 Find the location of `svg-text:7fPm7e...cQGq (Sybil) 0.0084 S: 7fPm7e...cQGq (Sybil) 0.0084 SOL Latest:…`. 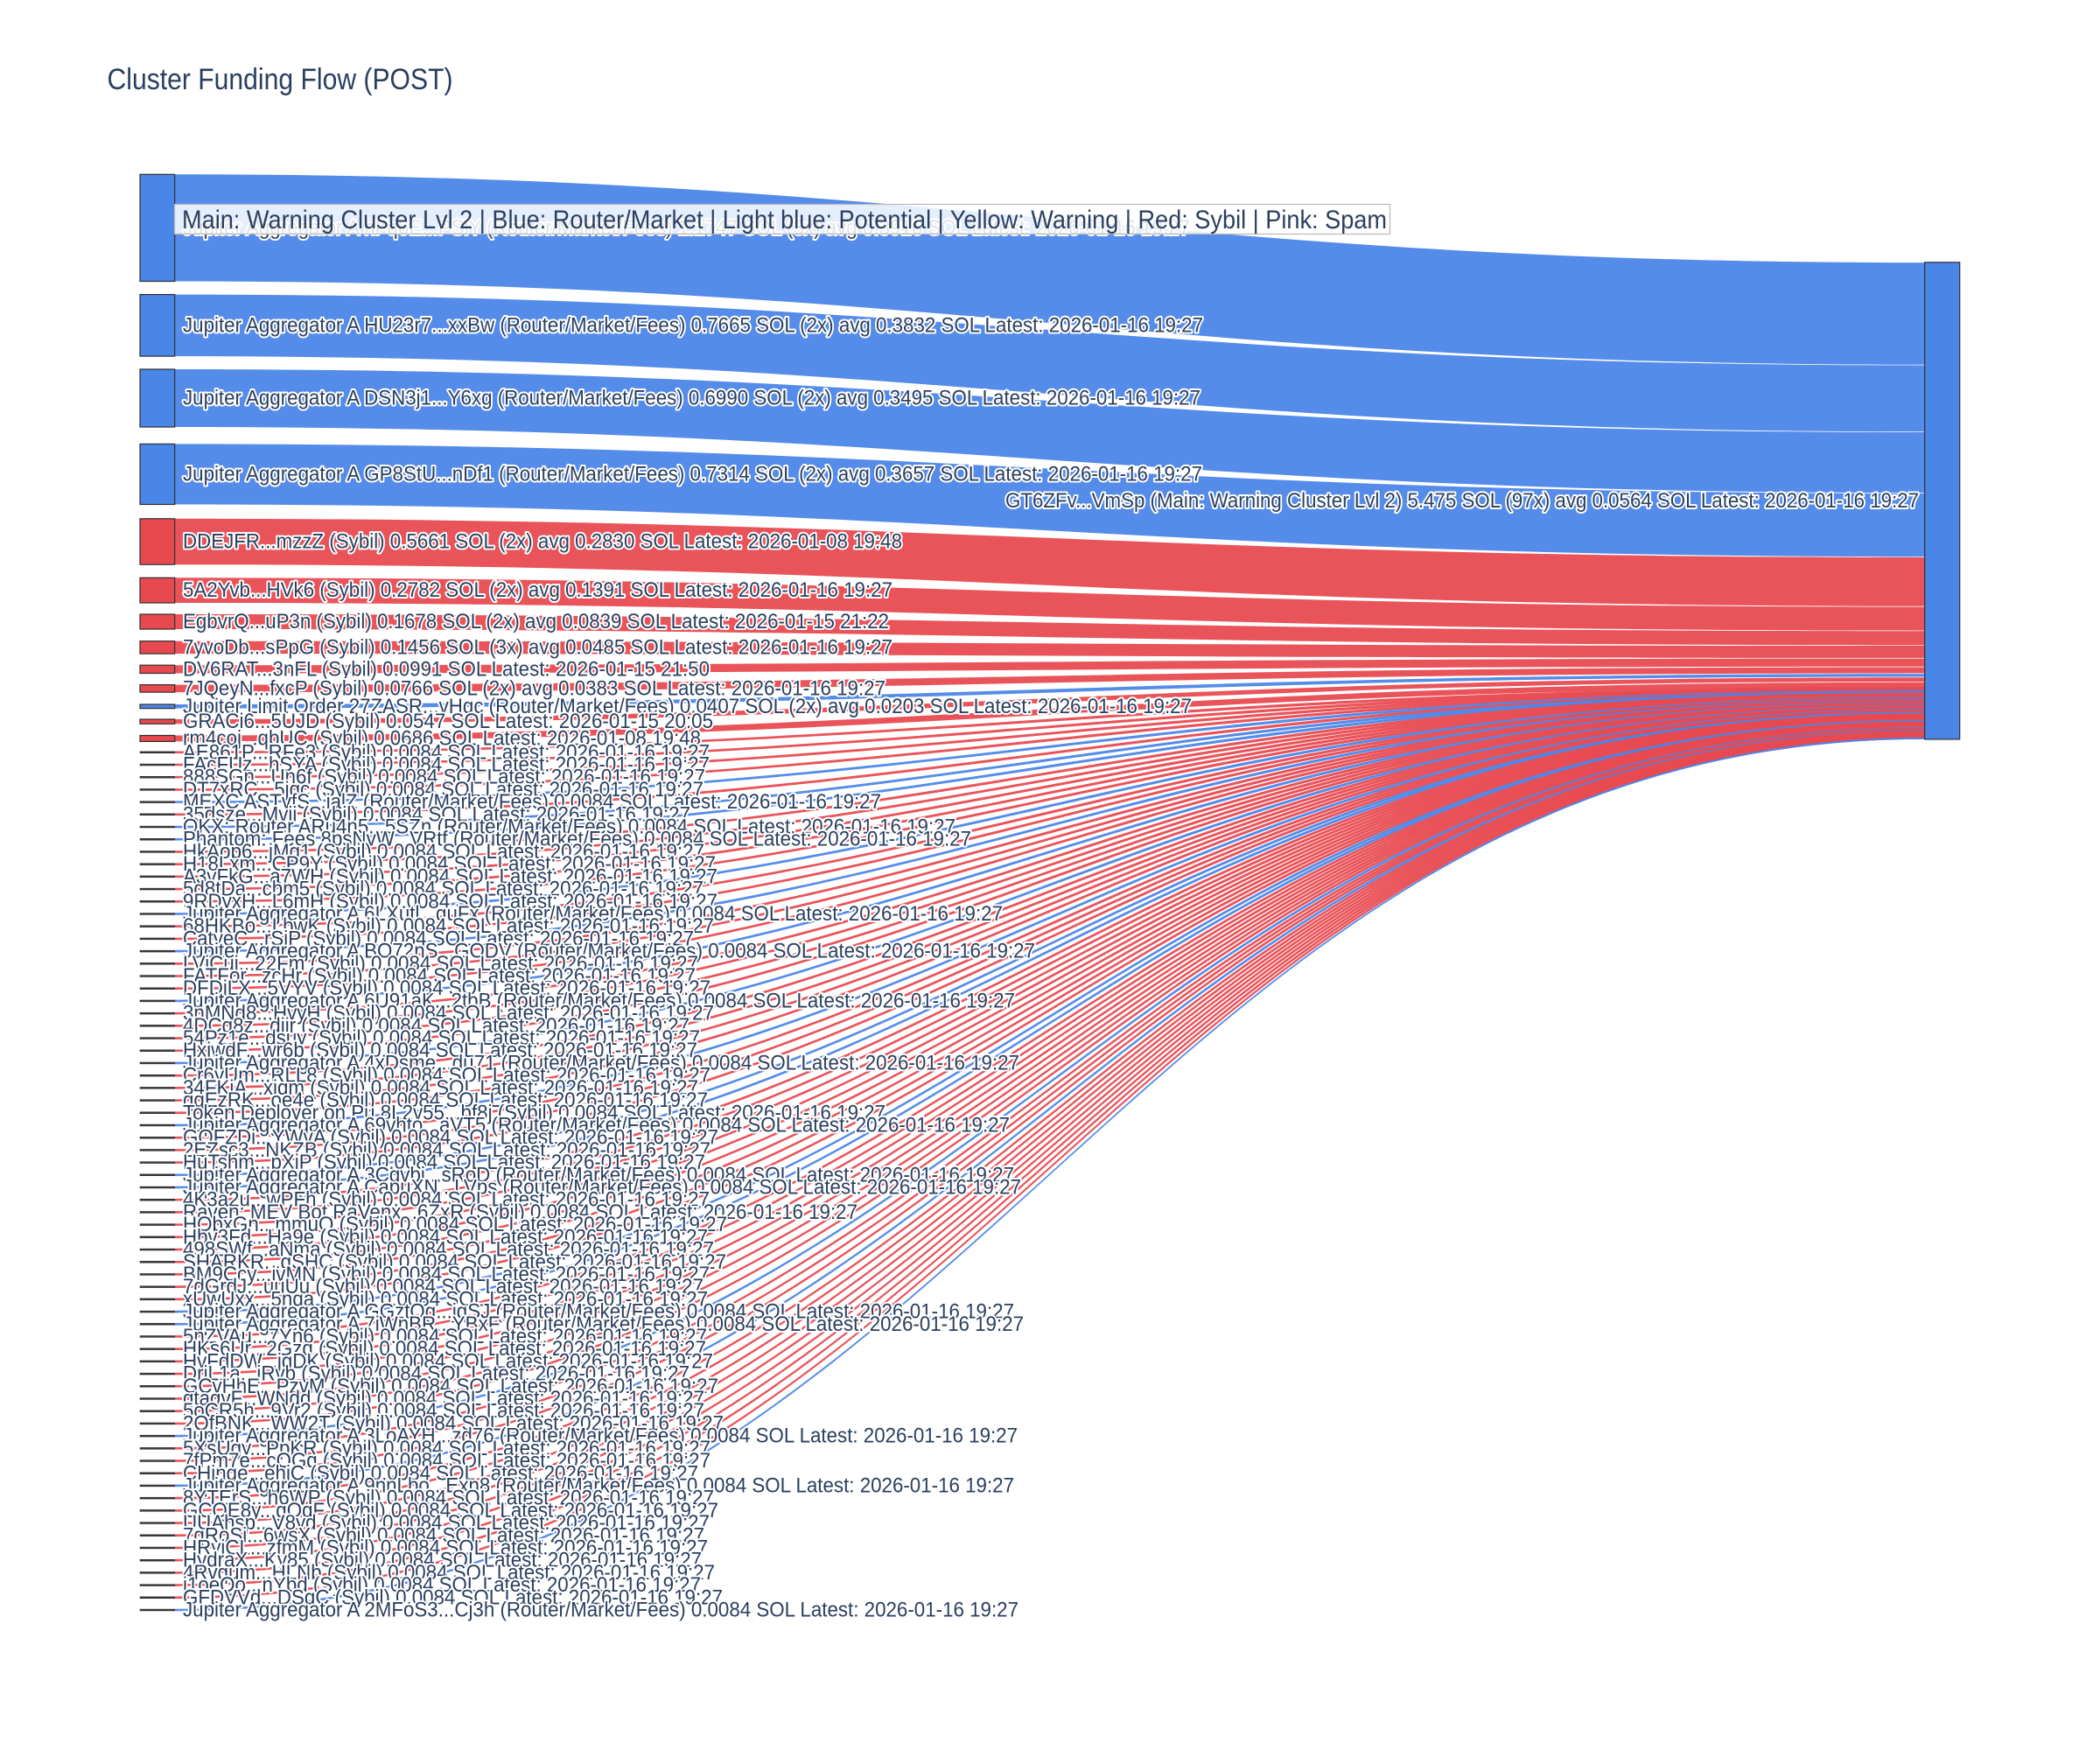

svg-text:7fPm7e...cQGq (Sybil) 0.0084 S: 7fPm7e...cQGq (Sybil) 0.0084 SOL Latest:… is located at coordinates (446, 1461).